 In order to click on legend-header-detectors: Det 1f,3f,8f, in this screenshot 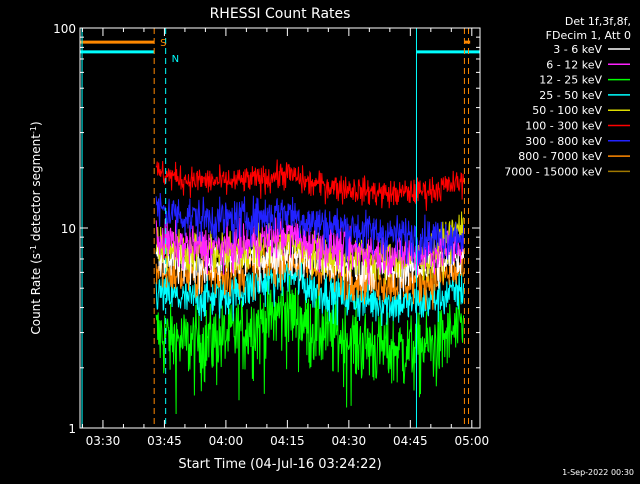, I will do `click(598, 21)`.